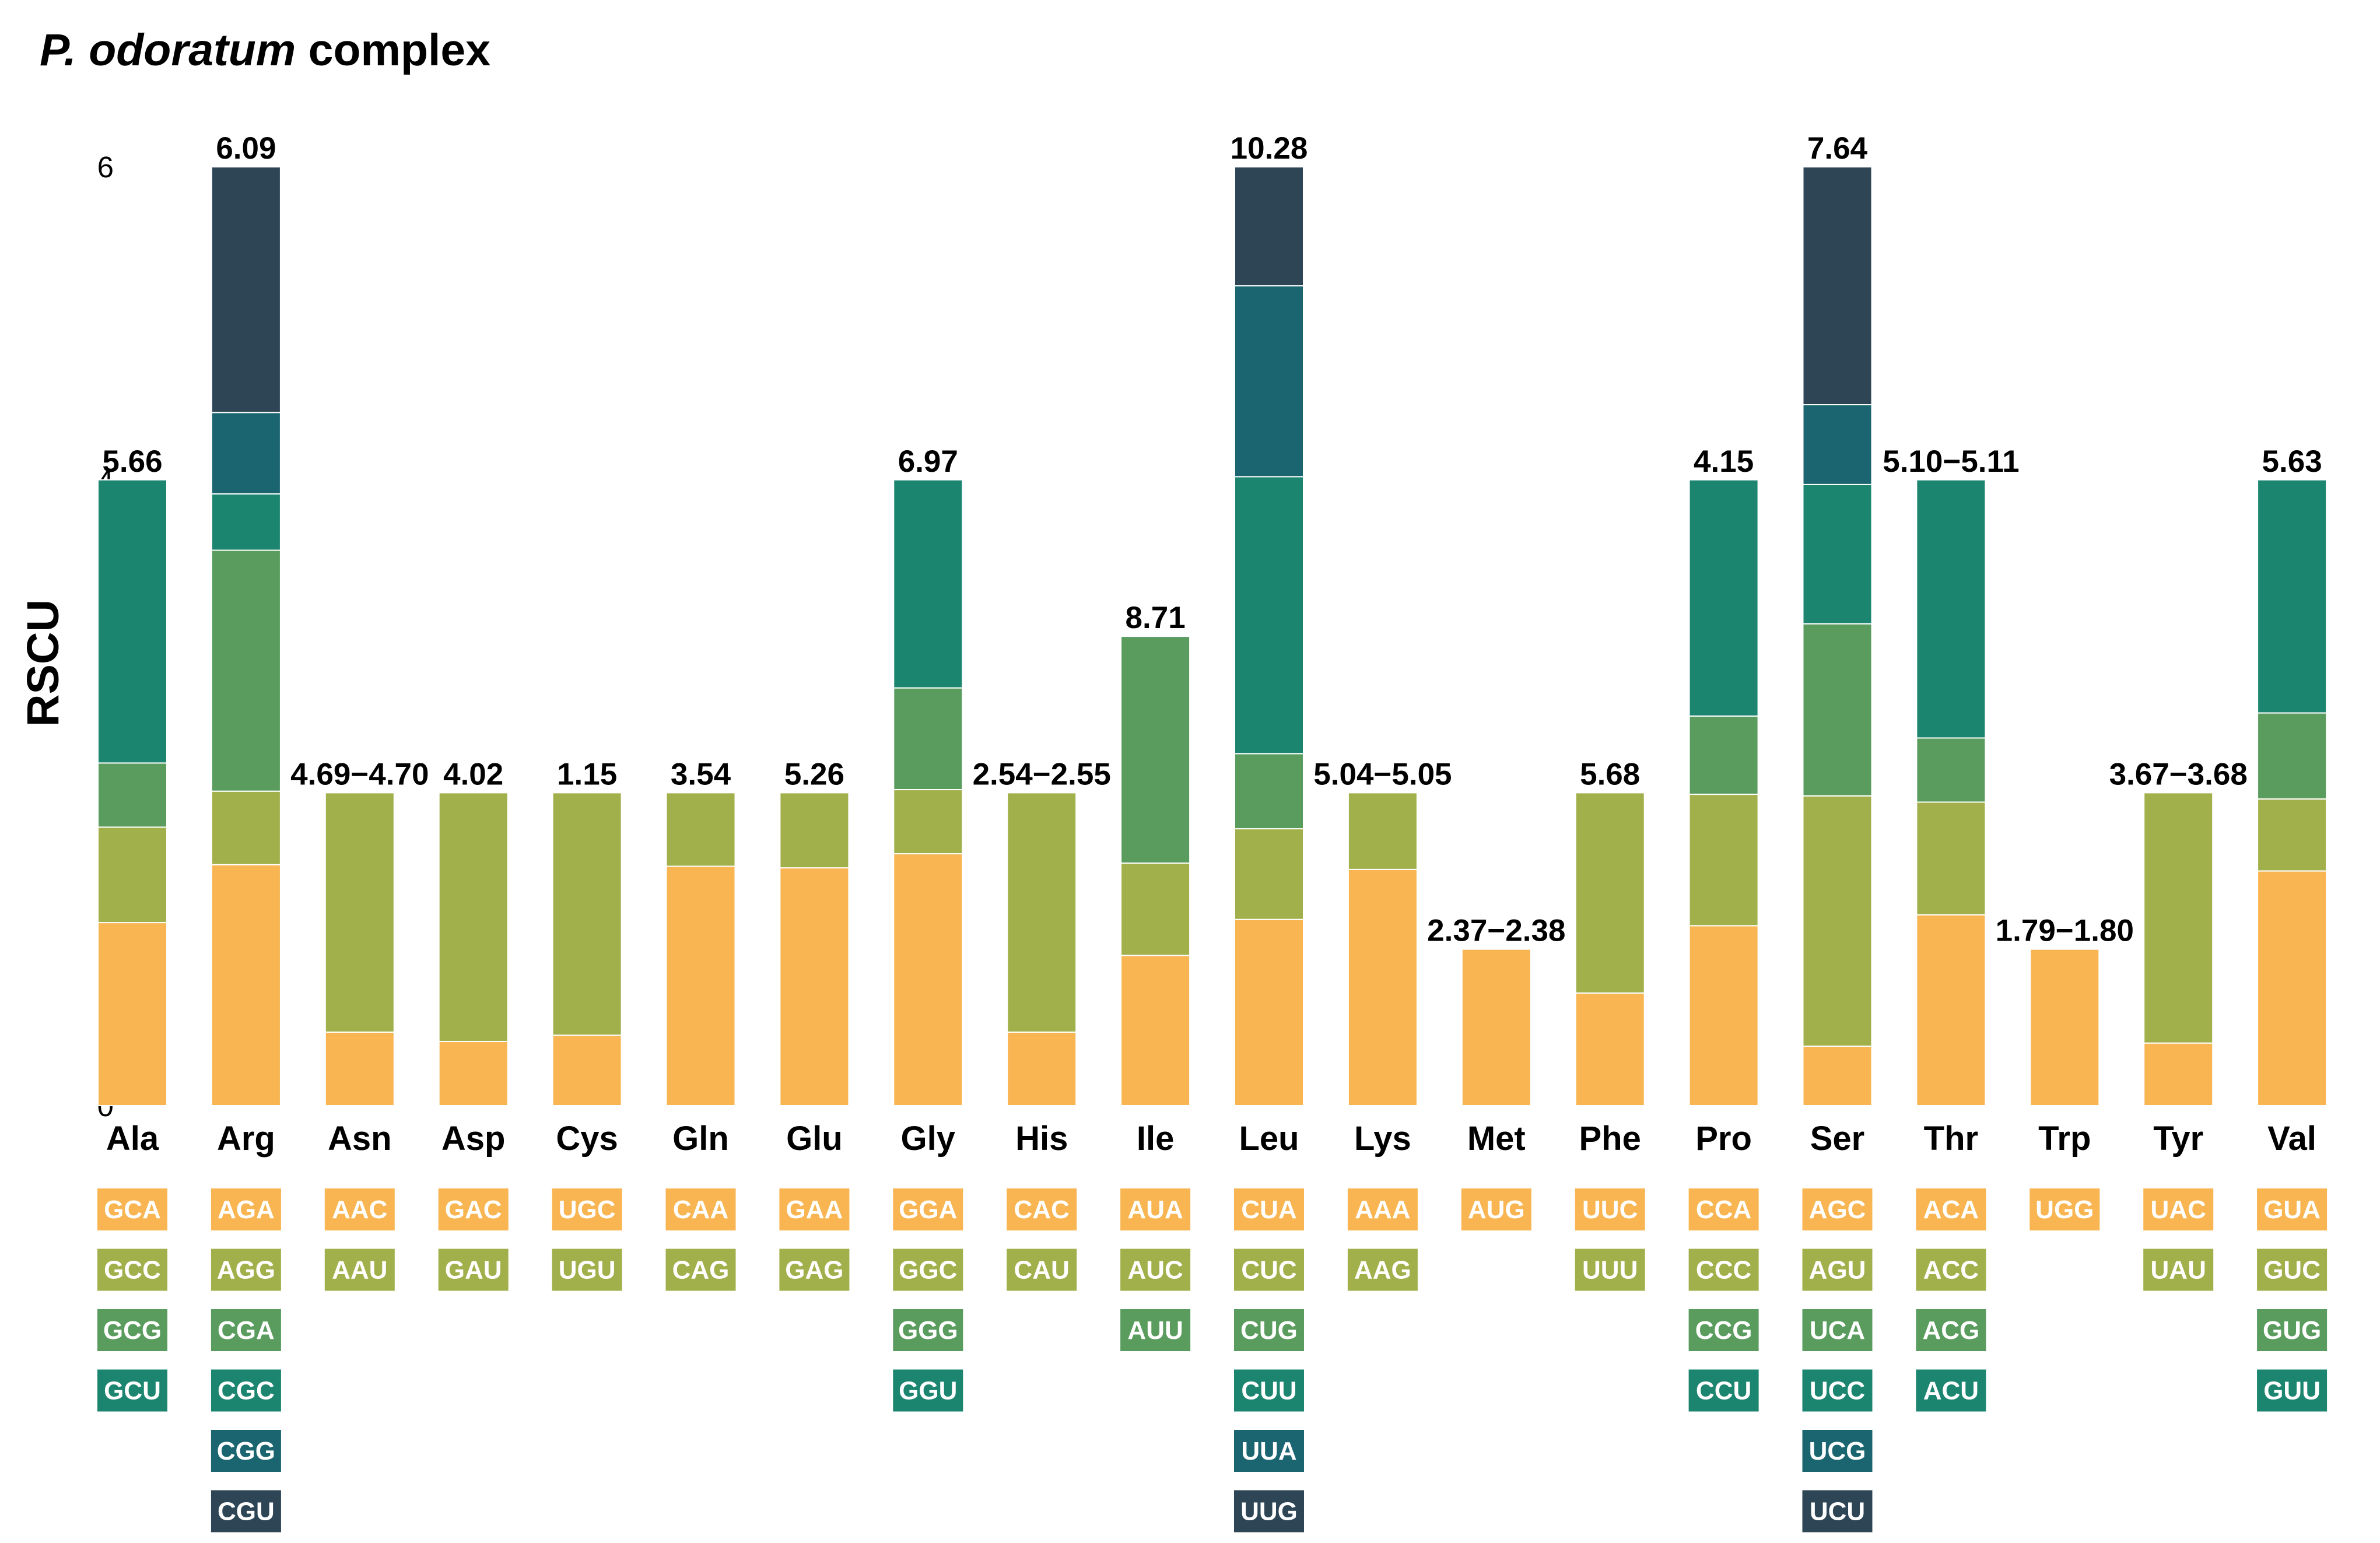  I want to click on codon-label-aug: AUG, so click(1496, 1209).